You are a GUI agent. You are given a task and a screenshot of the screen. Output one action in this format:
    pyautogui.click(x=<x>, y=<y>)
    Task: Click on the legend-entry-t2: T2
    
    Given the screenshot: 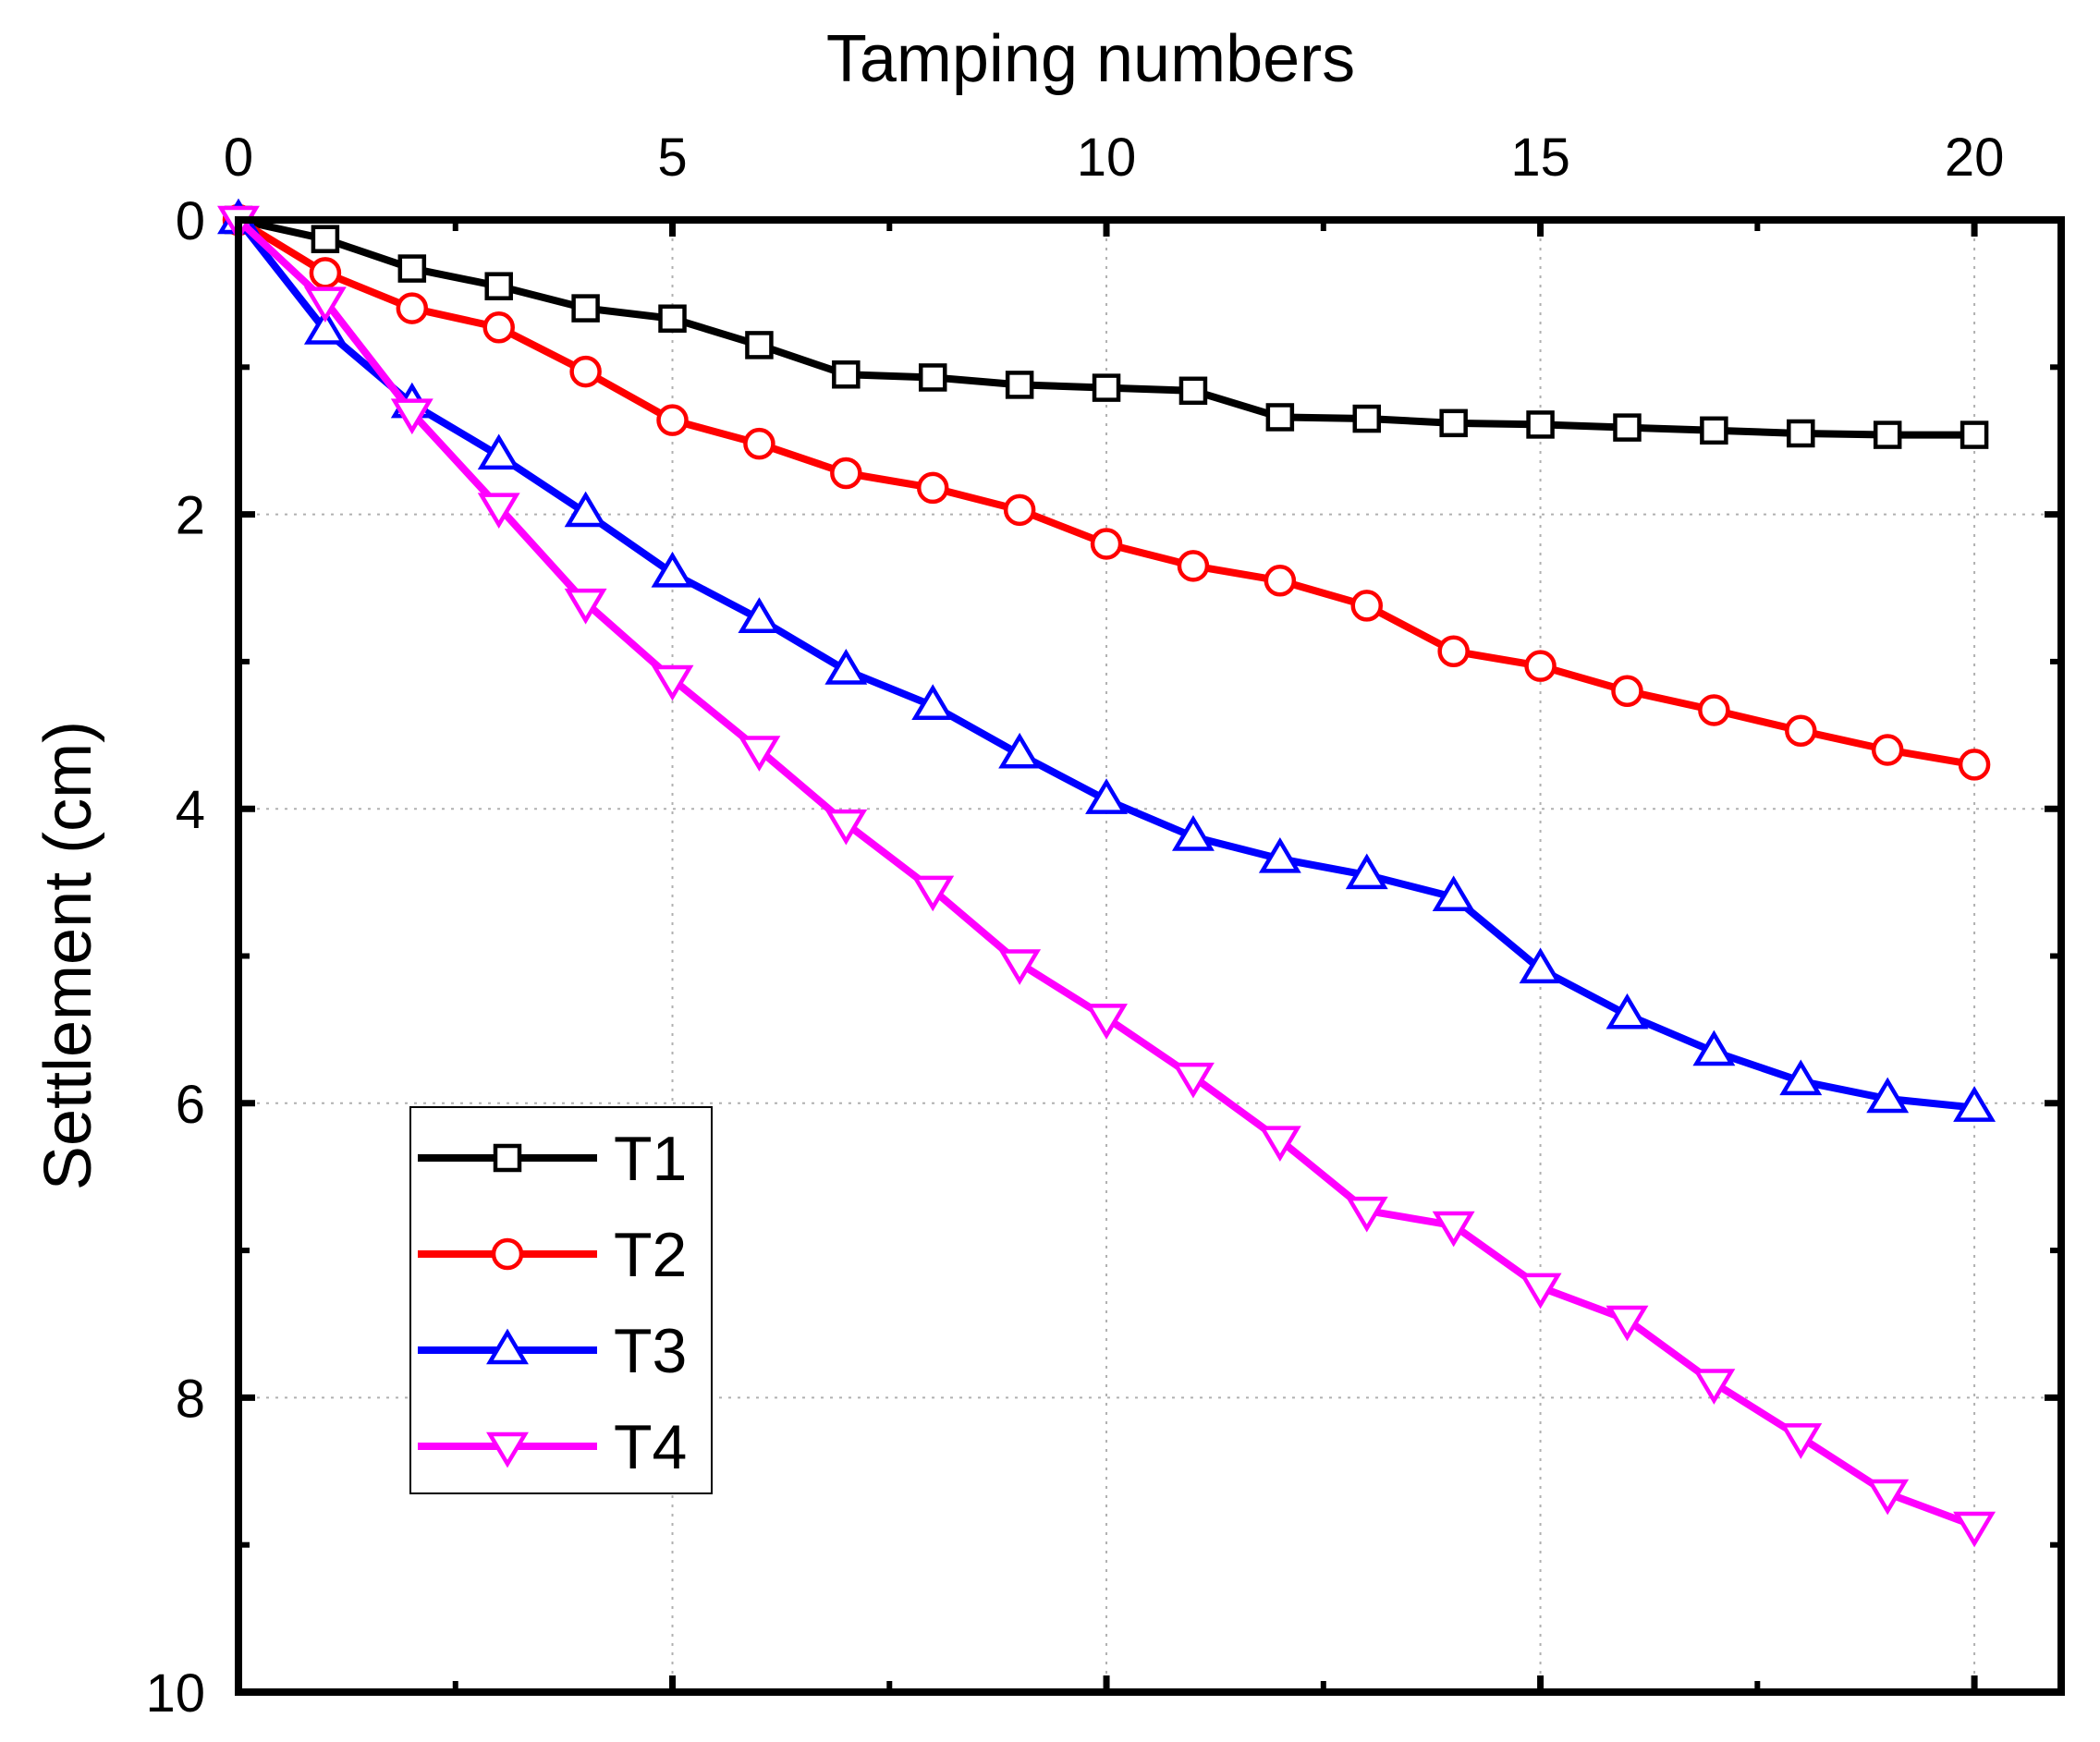 What is the action you would take?
    pyautogui.click(x=552, y=1255)
    